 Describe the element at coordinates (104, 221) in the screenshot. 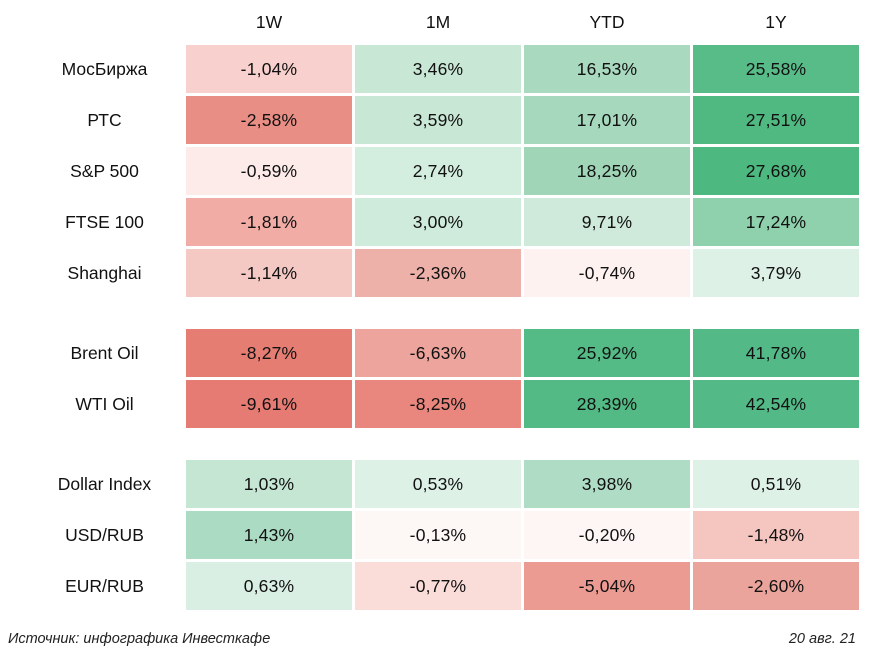

I see `row-label: FTSE 100` at that location.